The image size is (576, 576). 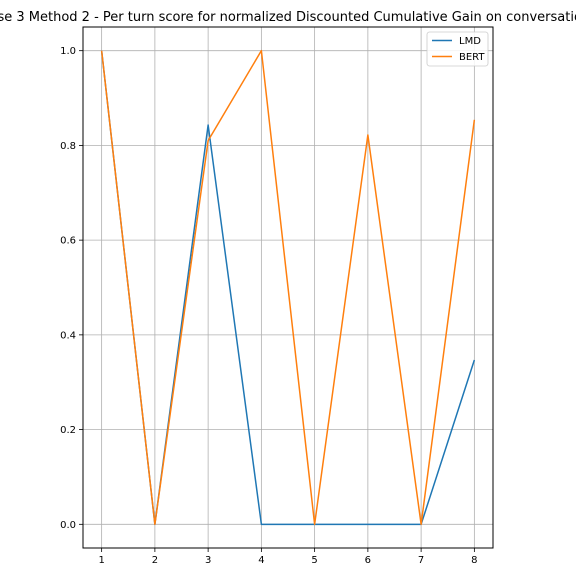 What do you see at coordinates (474, 560) in the screenshot?
I see `x-tick-label: 8` at bounding box center [474, 560].